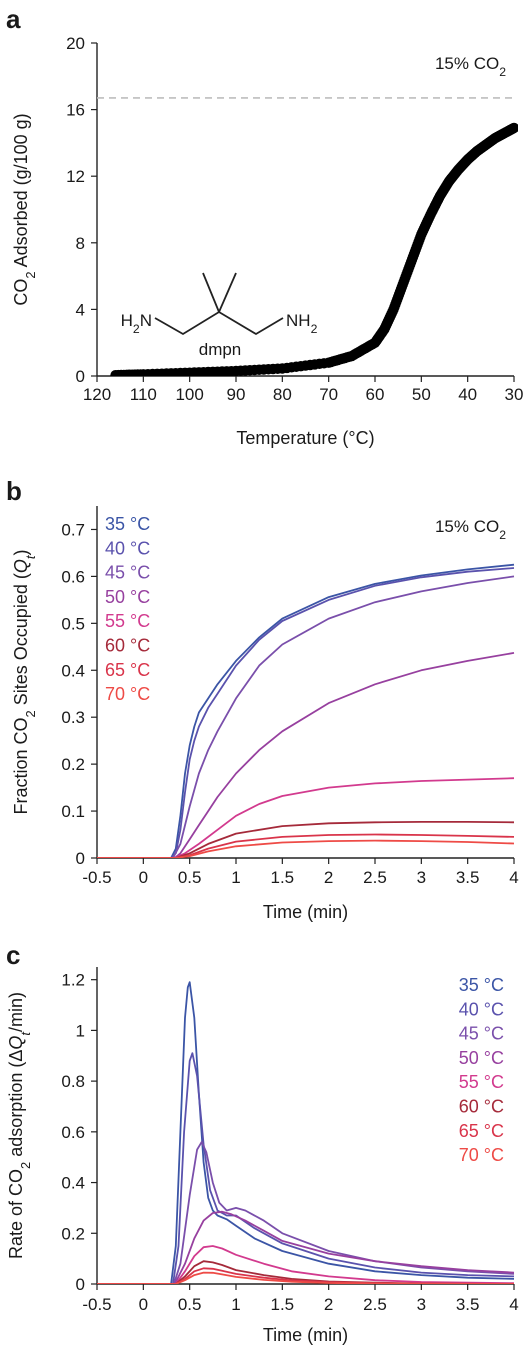 This screenshot has height=1350, width=529. I want to click on y-tick-label: 16, so click(75, 110).